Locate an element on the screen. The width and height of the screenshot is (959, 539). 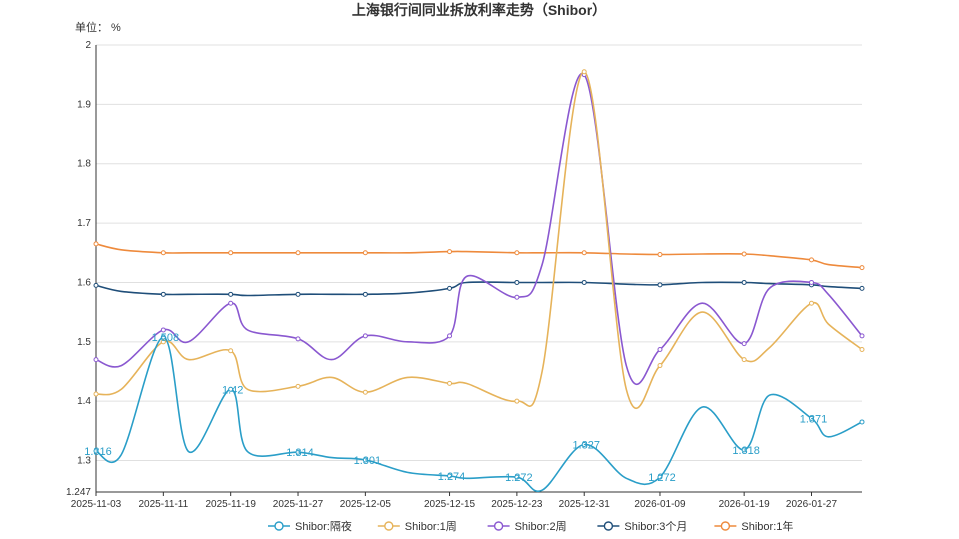
data-label: 1.371 is located at coordinates (814, 419).